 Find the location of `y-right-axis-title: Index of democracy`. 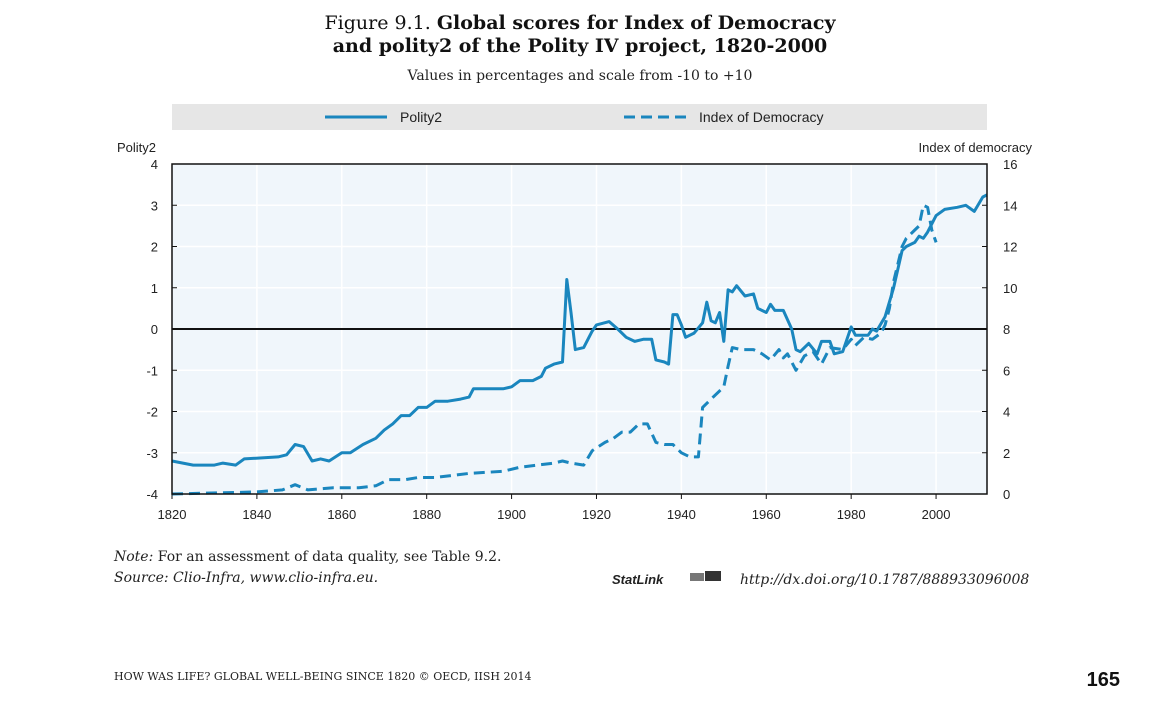

y-right-axis-title: Index of democracy is located at coordinates (976, 147).